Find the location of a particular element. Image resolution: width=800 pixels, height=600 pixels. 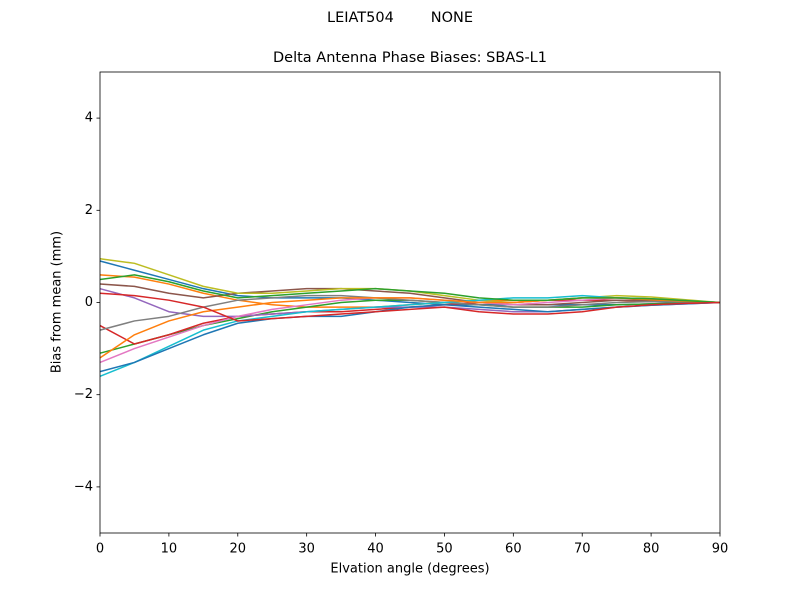

y-axis-label: Bias from mean (mm) is located at coordinates (57, 302).